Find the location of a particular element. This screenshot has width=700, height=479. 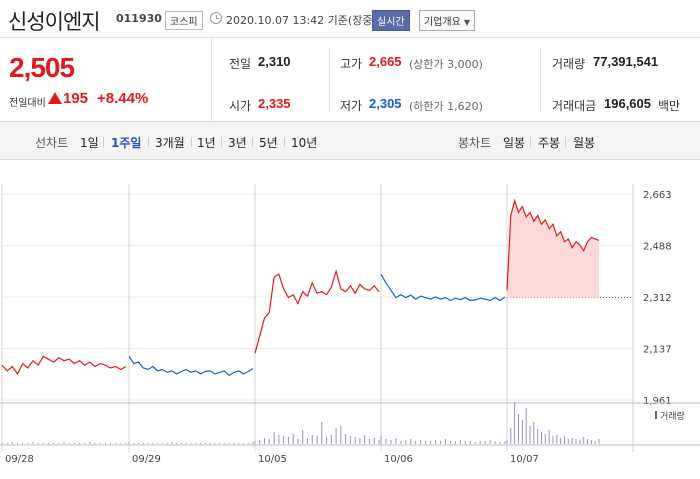

high-value: 2,665 is located at coordinates (385, 61).